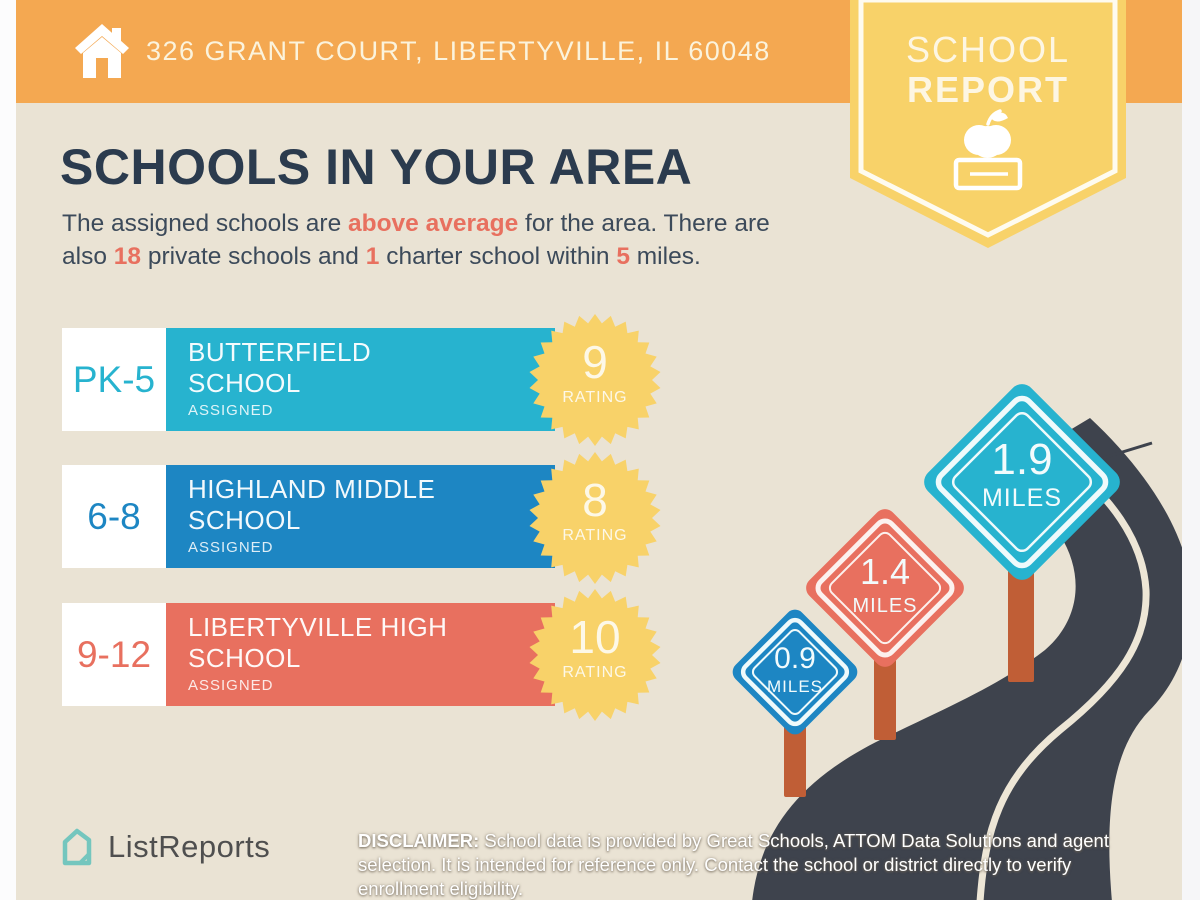  I want to click on school-bar: BUTTERFIELD SCHOOL ASSIGNED, so click(360, 379).